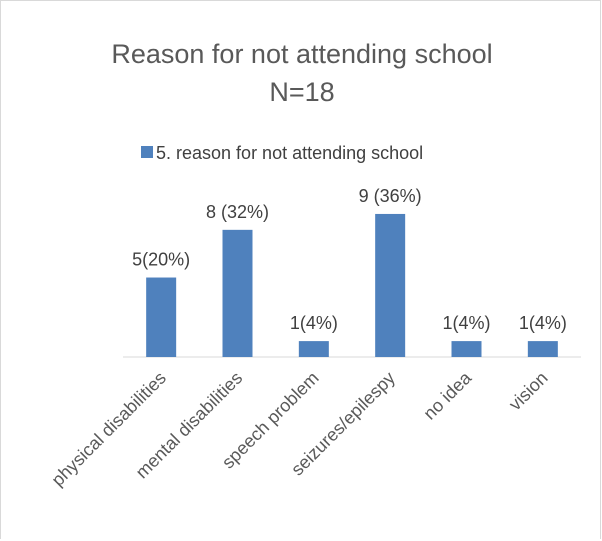 This screenshot has height=541, width=602. I want to click on data-label-0: 5(20%), so click(161, 260).